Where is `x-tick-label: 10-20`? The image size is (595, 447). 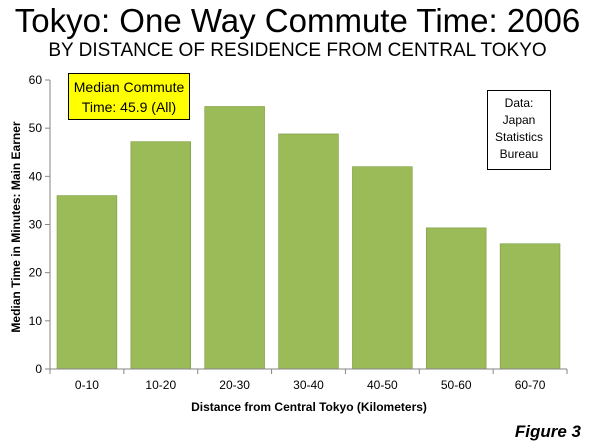 x-tick-label: 10-20 is located at coordinates (160, 385).